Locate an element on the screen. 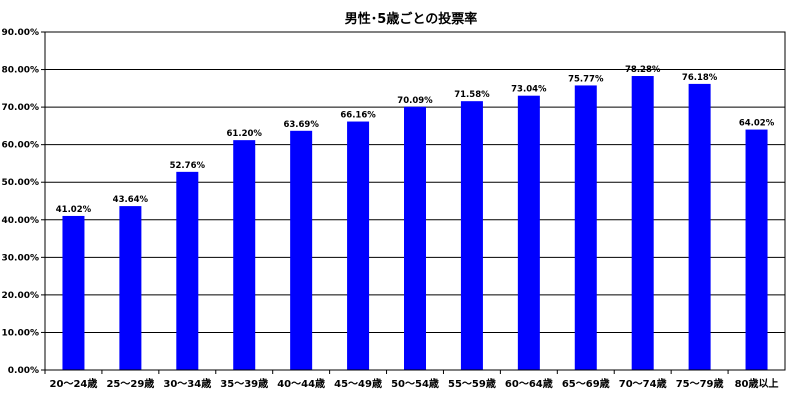  data-label: 43.64% is located at coordinates (131, 200).